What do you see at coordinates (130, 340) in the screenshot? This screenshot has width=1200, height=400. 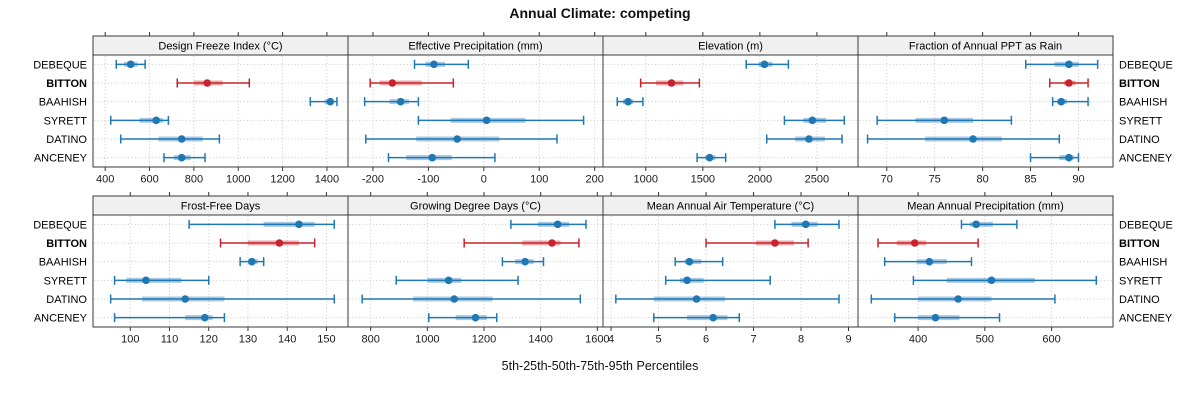 I see `axis-tick-label: 100` at bounding box center [130, 340].